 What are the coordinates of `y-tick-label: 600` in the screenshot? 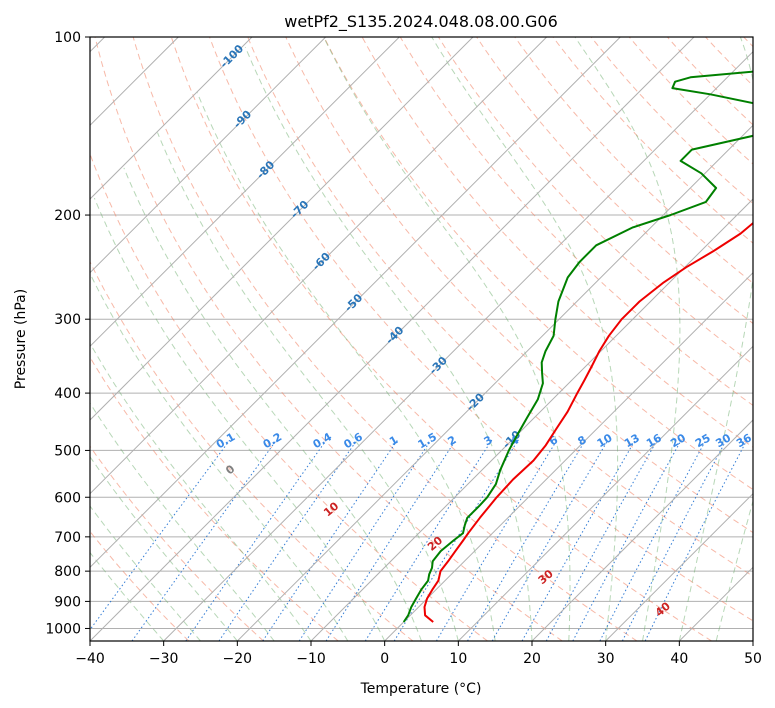 It's located at (67, 498).